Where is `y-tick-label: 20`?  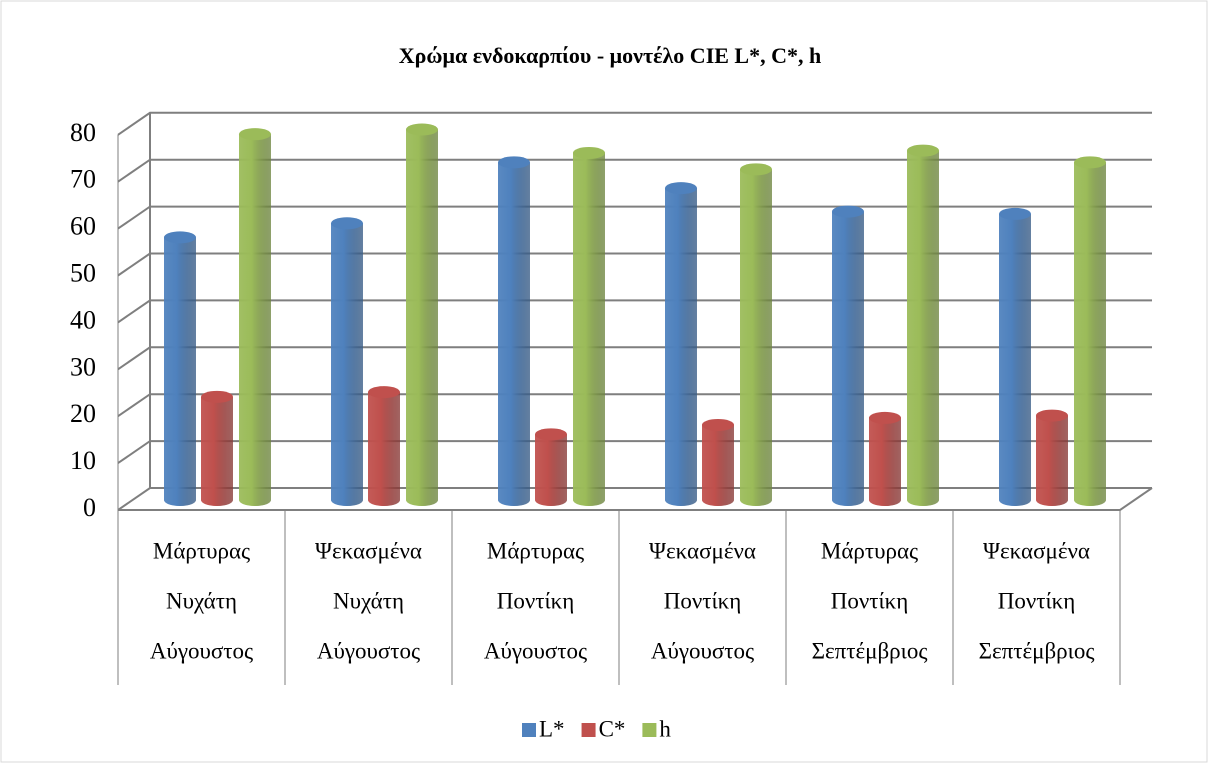 y-tick-label: 20 is located at coordinates (83, 413).